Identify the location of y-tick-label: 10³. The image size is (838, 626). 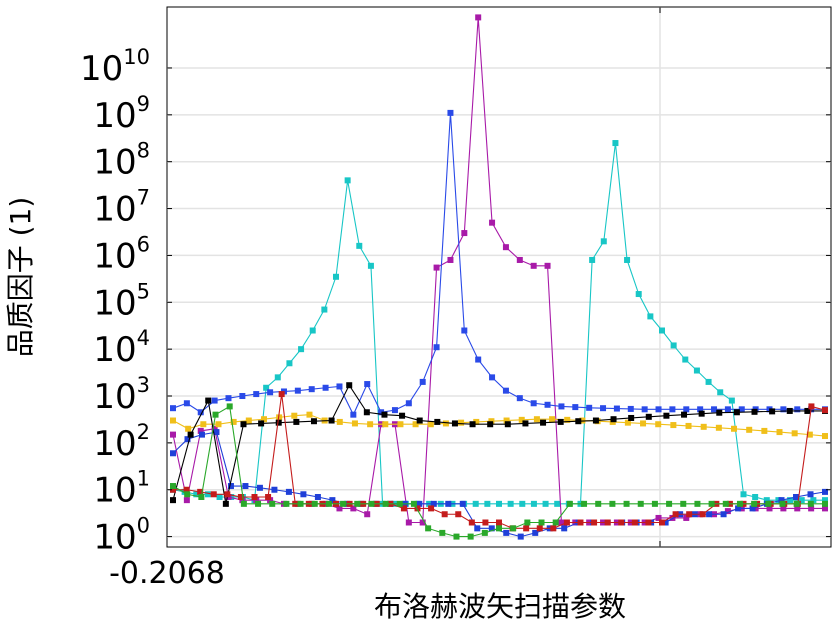
(121, 395).